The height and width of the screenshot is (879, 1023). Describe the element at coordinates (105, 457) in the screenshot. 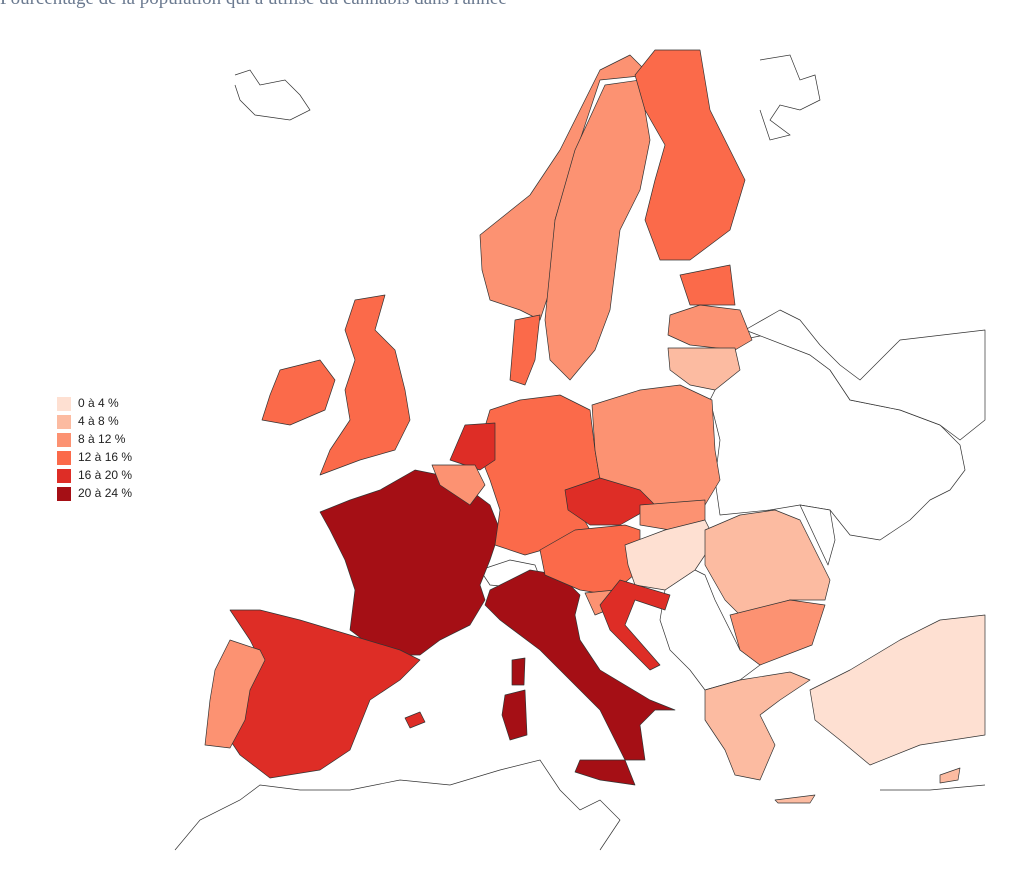

I see `legend-label: 12 à 16 %` at that location.